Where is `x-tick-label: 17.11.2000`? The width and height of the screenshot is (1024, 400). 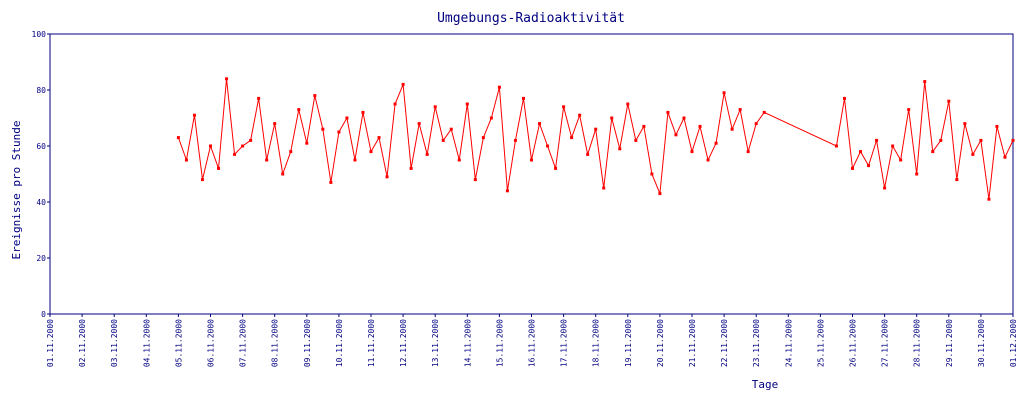
x-tick-label: 17.11.2000 is located at coordinates (564, 343).